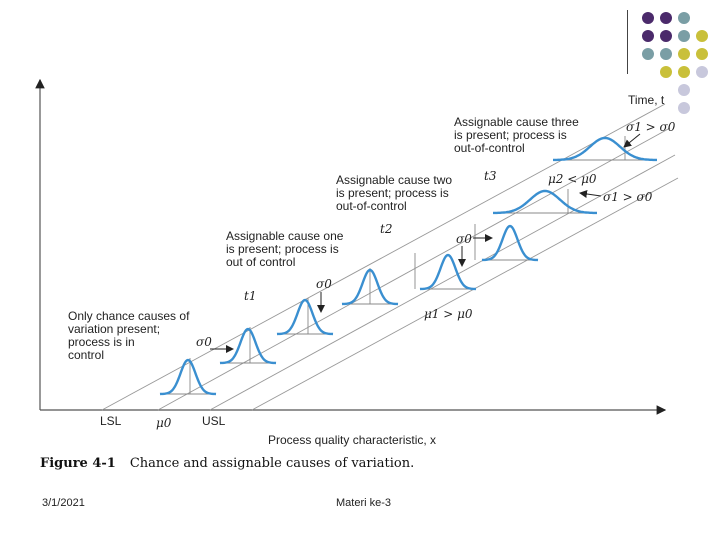 The width and height of the screenshot is (720, 540). Describe the element at coordinates (164, 423) in the screenshot. I see `mu0-label: μ0` at that location.